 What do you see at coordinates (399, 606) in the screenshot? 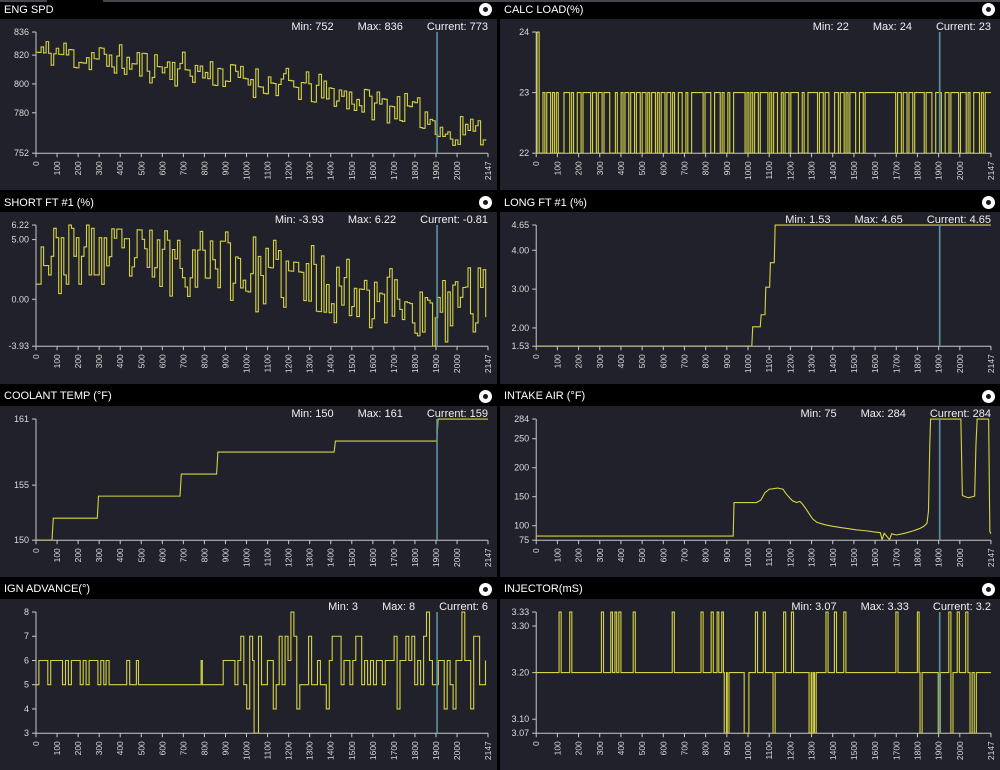
I see `stat-max: Max: 8` at bounding box center [399, 606].